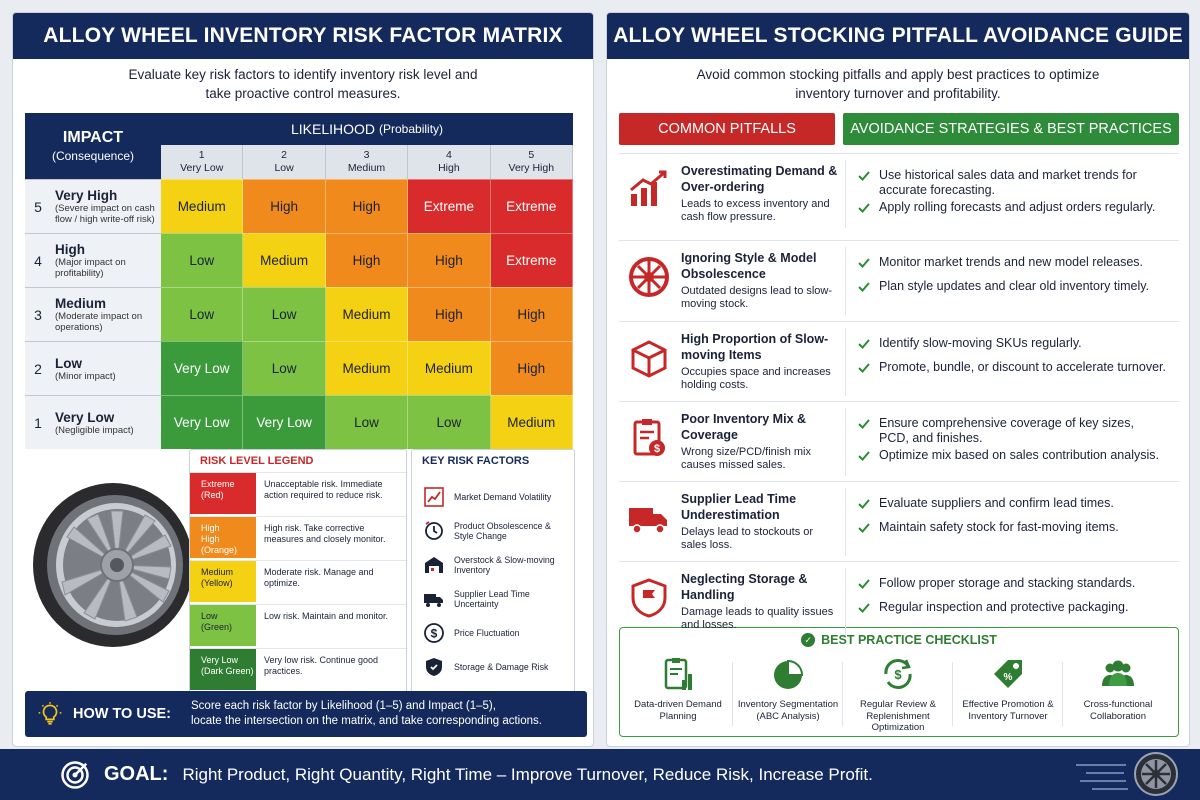 The width and height of the screenshot is (1200, 800). I want to click on legend-swatch: High High (Orange), so click(223, 537).